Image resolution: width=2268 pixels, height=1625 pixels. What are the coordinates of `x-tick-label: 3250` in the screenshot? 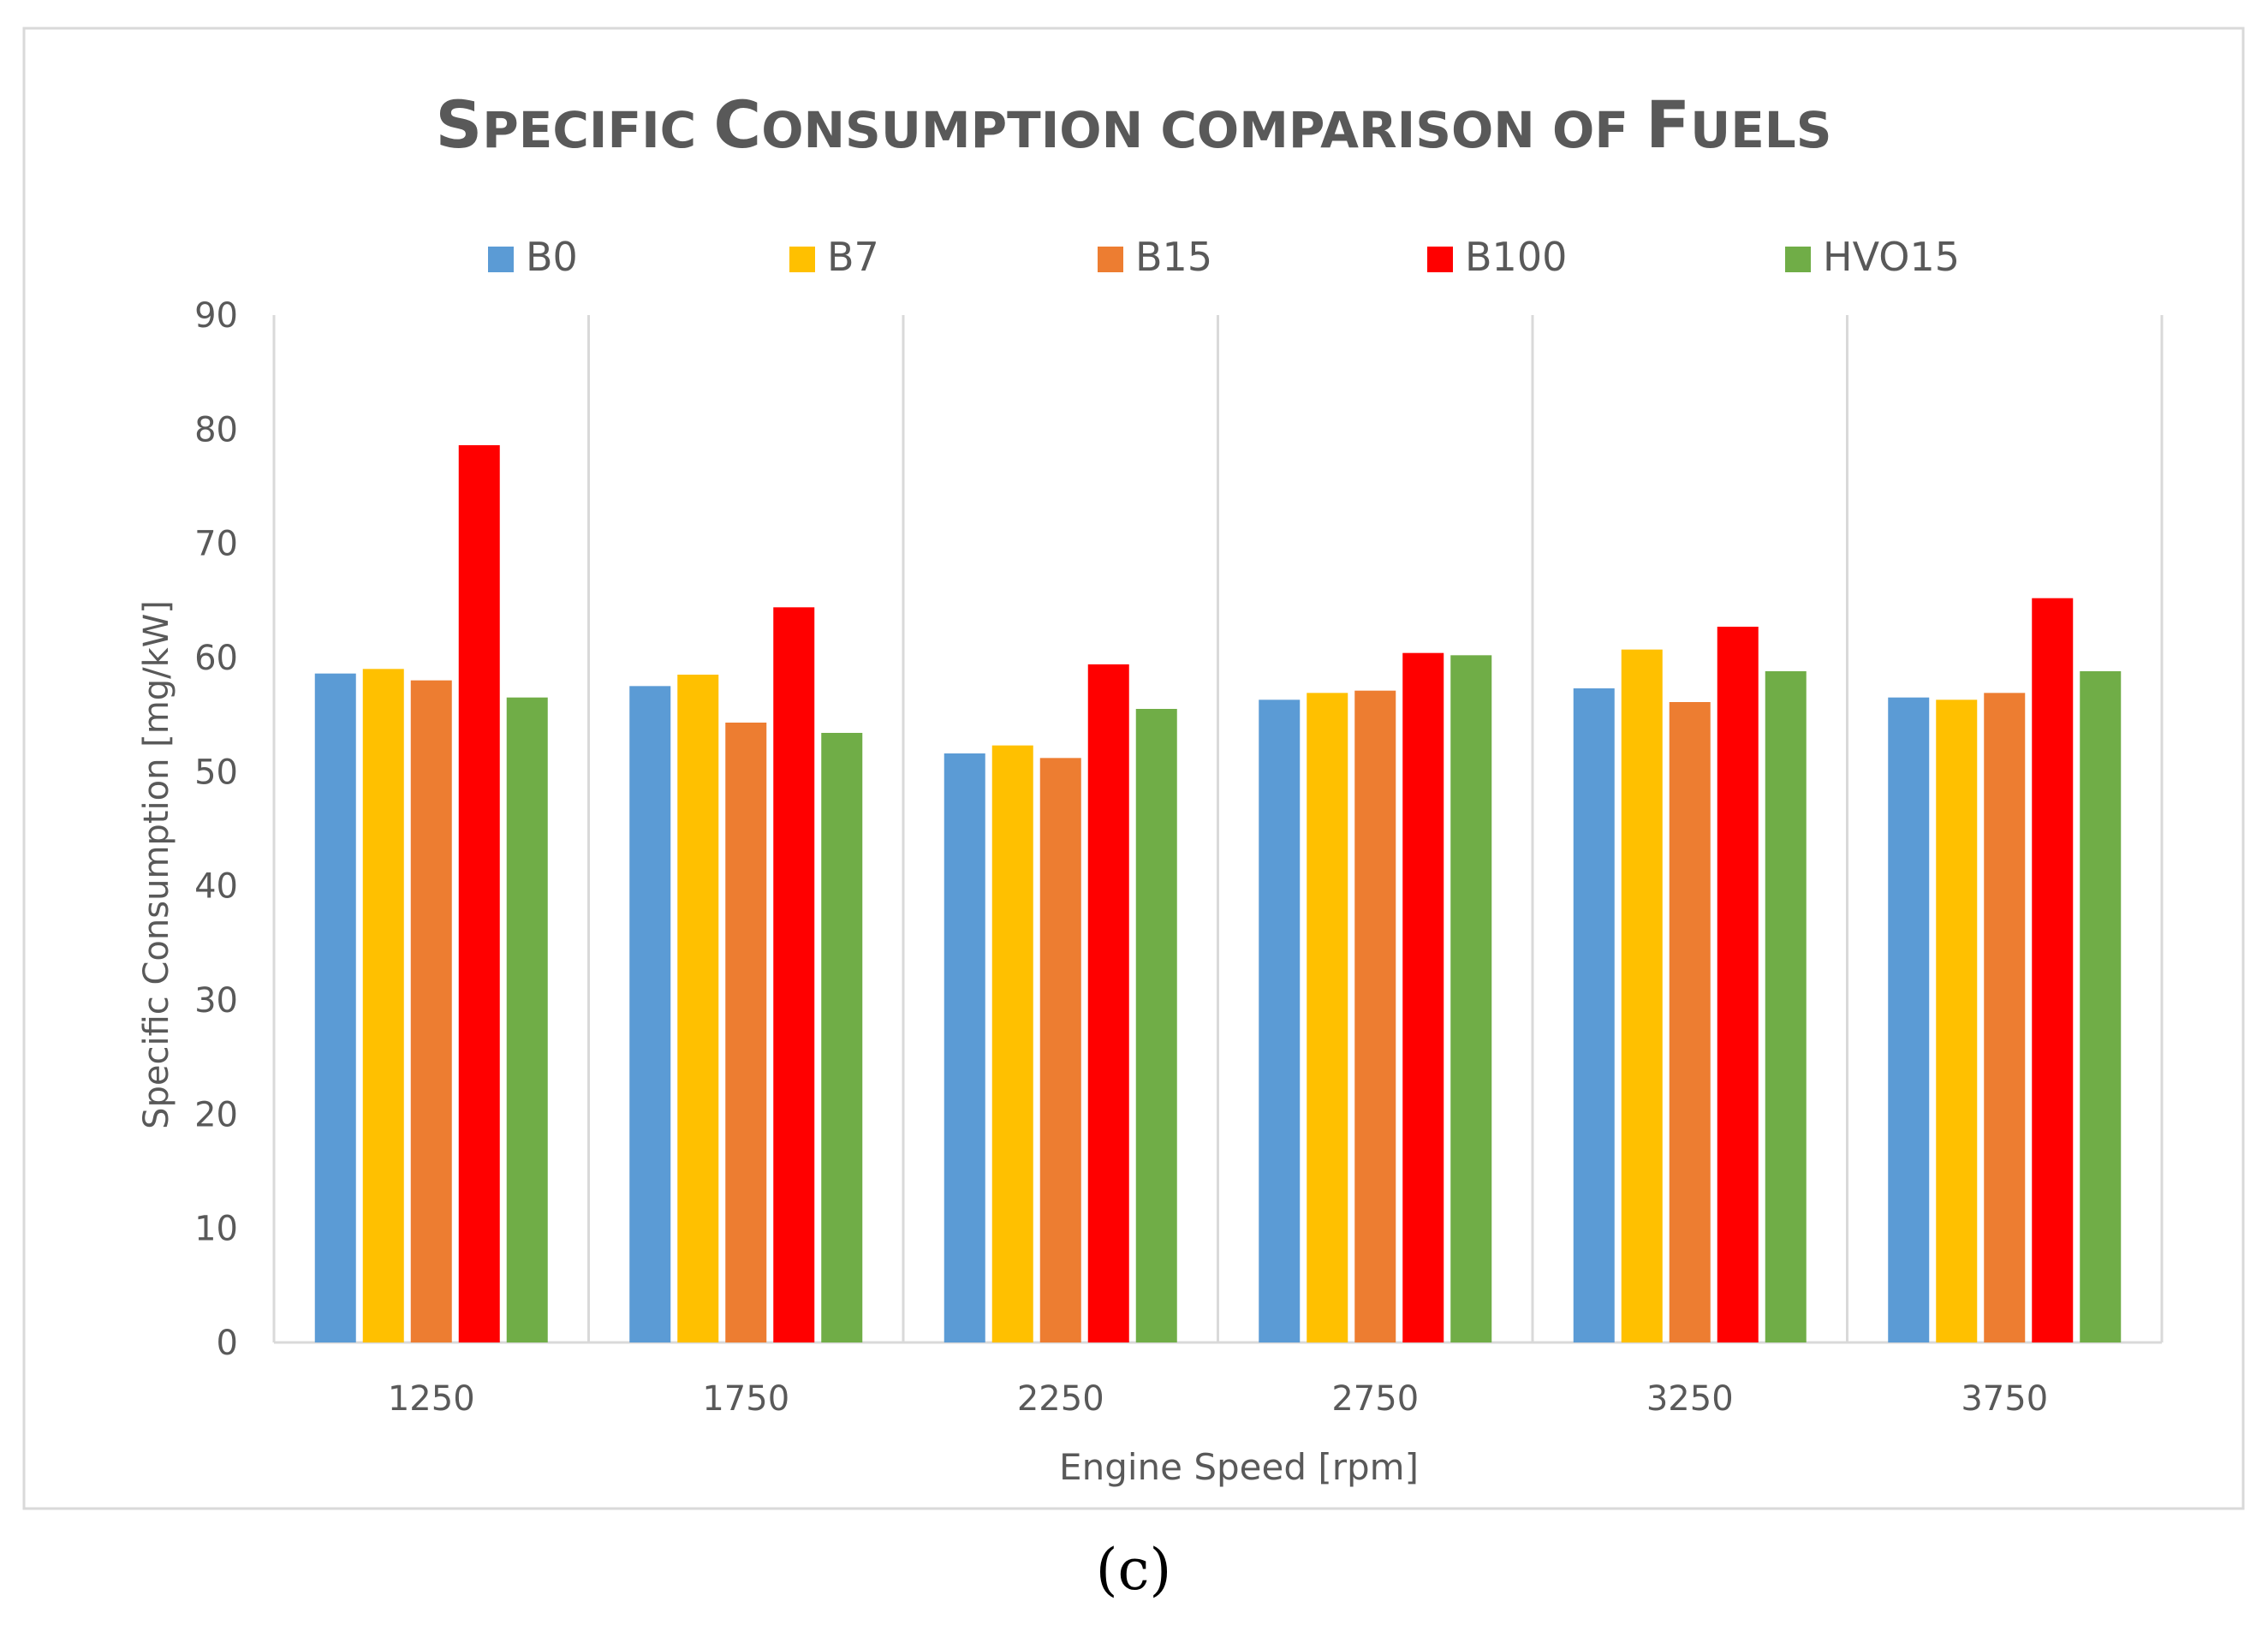 It's located at (1690, 1399).